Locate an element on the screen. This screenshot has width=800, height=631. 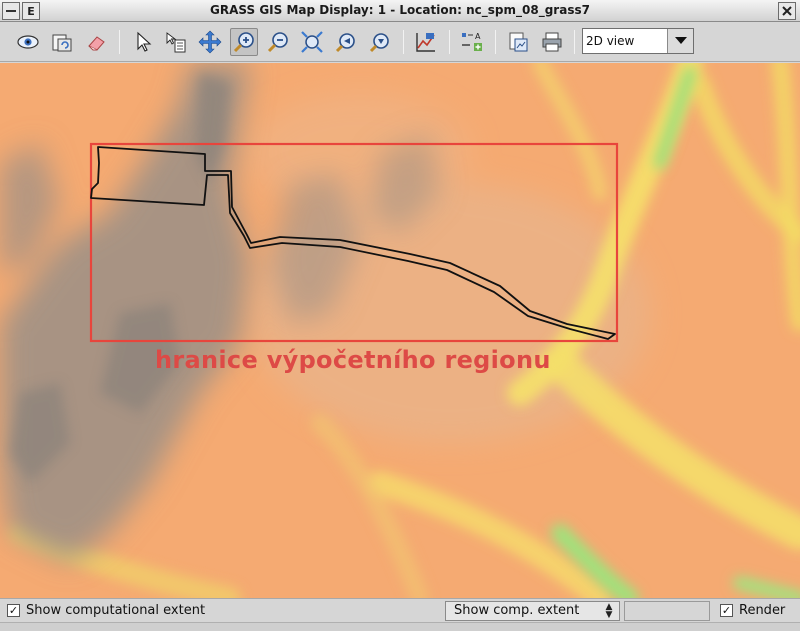
window-menu-button is located at coordinates (11, 11).